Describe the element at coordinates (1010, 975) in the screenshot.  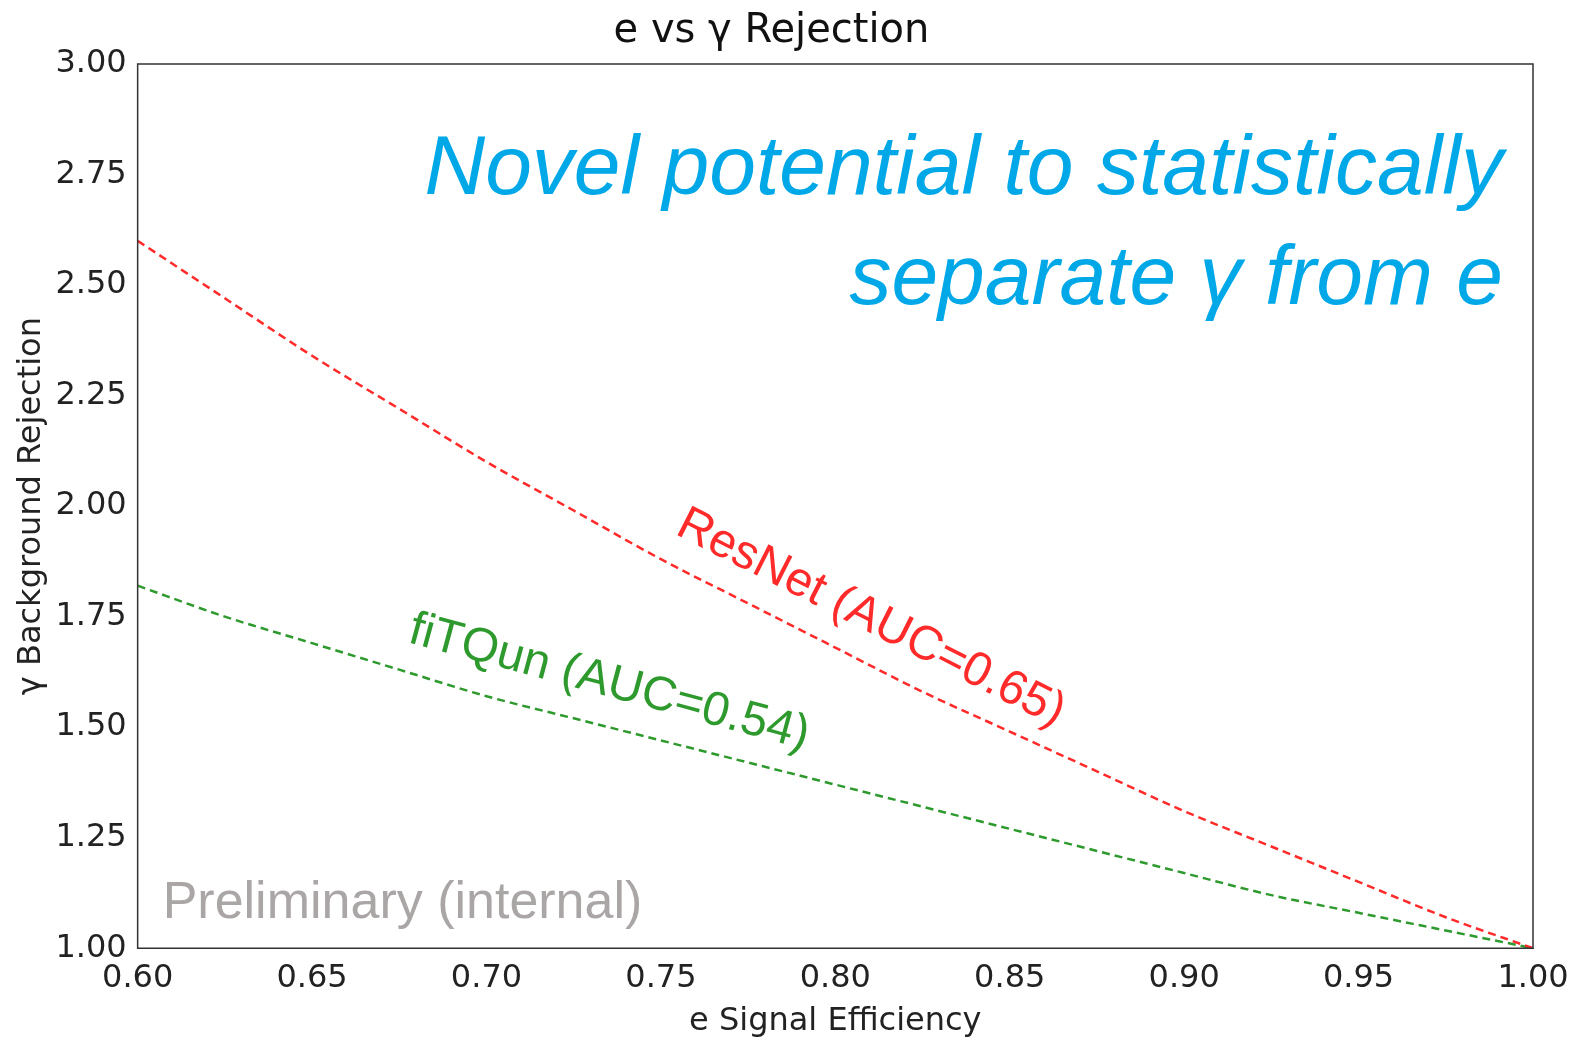
I see `x-tick-label: 0.85` at that location.